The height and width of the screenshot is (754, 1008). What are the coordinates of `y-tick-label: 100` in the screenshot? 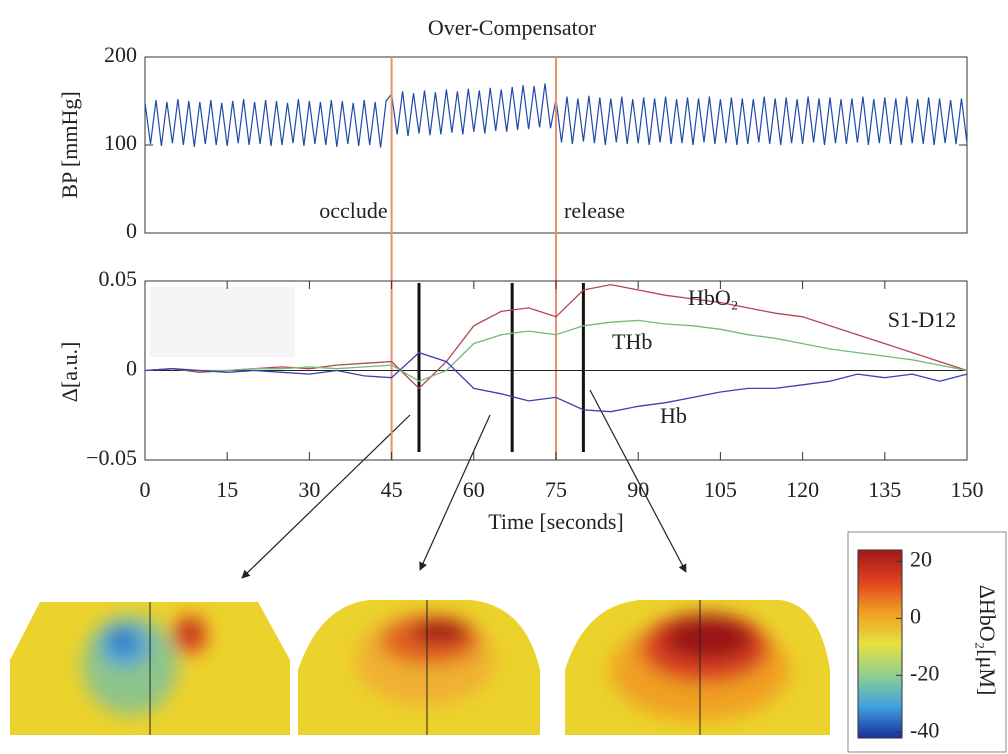 It's located at (120, 142).